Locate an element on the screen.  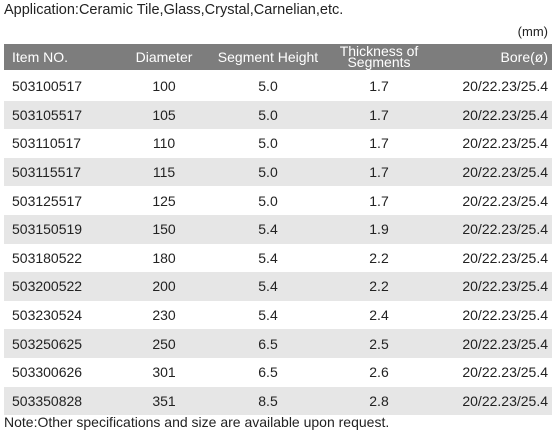
header-cell: Item NO. is located at coordinates (40, 57).